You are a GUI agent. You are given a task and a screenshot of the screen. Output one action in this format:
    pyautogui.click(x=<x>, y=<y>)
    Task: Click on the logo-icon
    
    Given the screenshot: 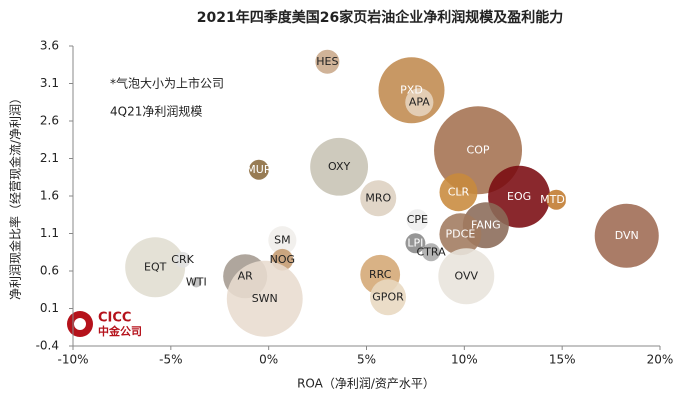 What is the action you would take?
    pyautogui.click(x=80, y=324)
    